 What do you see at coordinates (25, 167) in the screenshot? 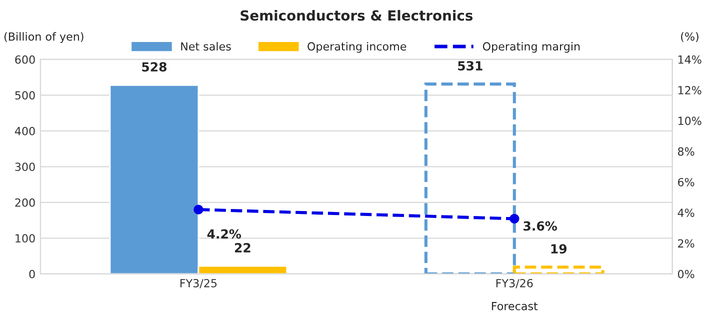
I see `y-tick-label: 300` at bounding box center [25, 167].